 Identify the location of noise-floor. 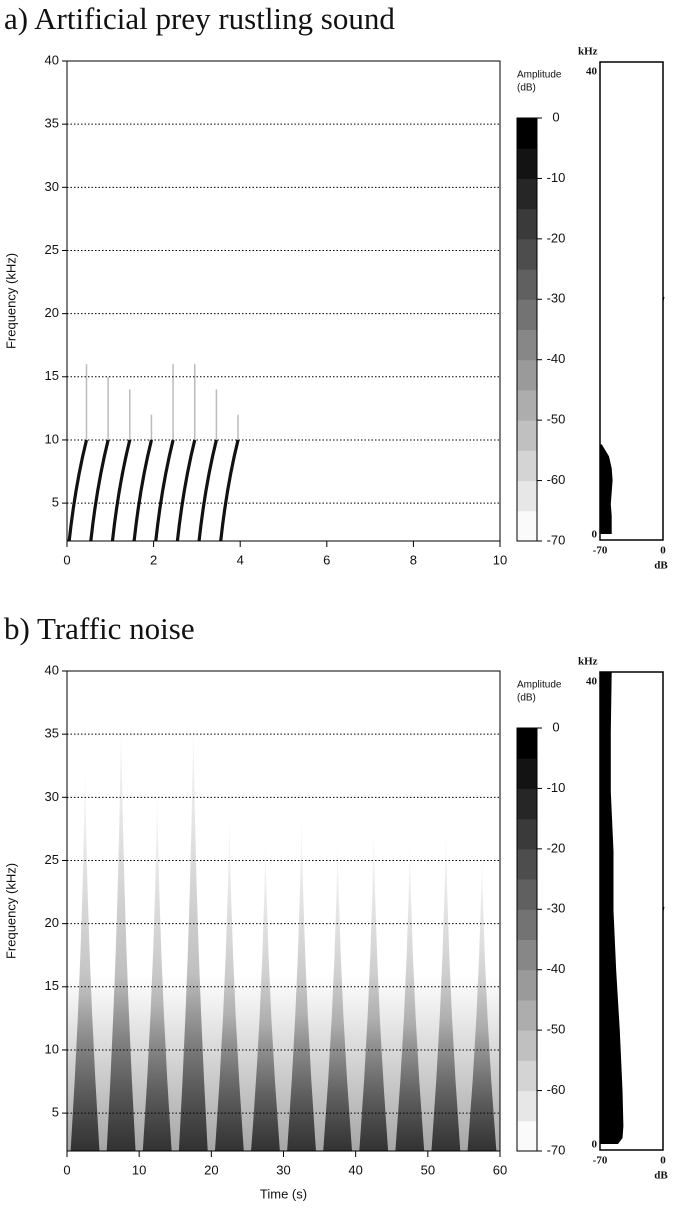
(283, 1062).